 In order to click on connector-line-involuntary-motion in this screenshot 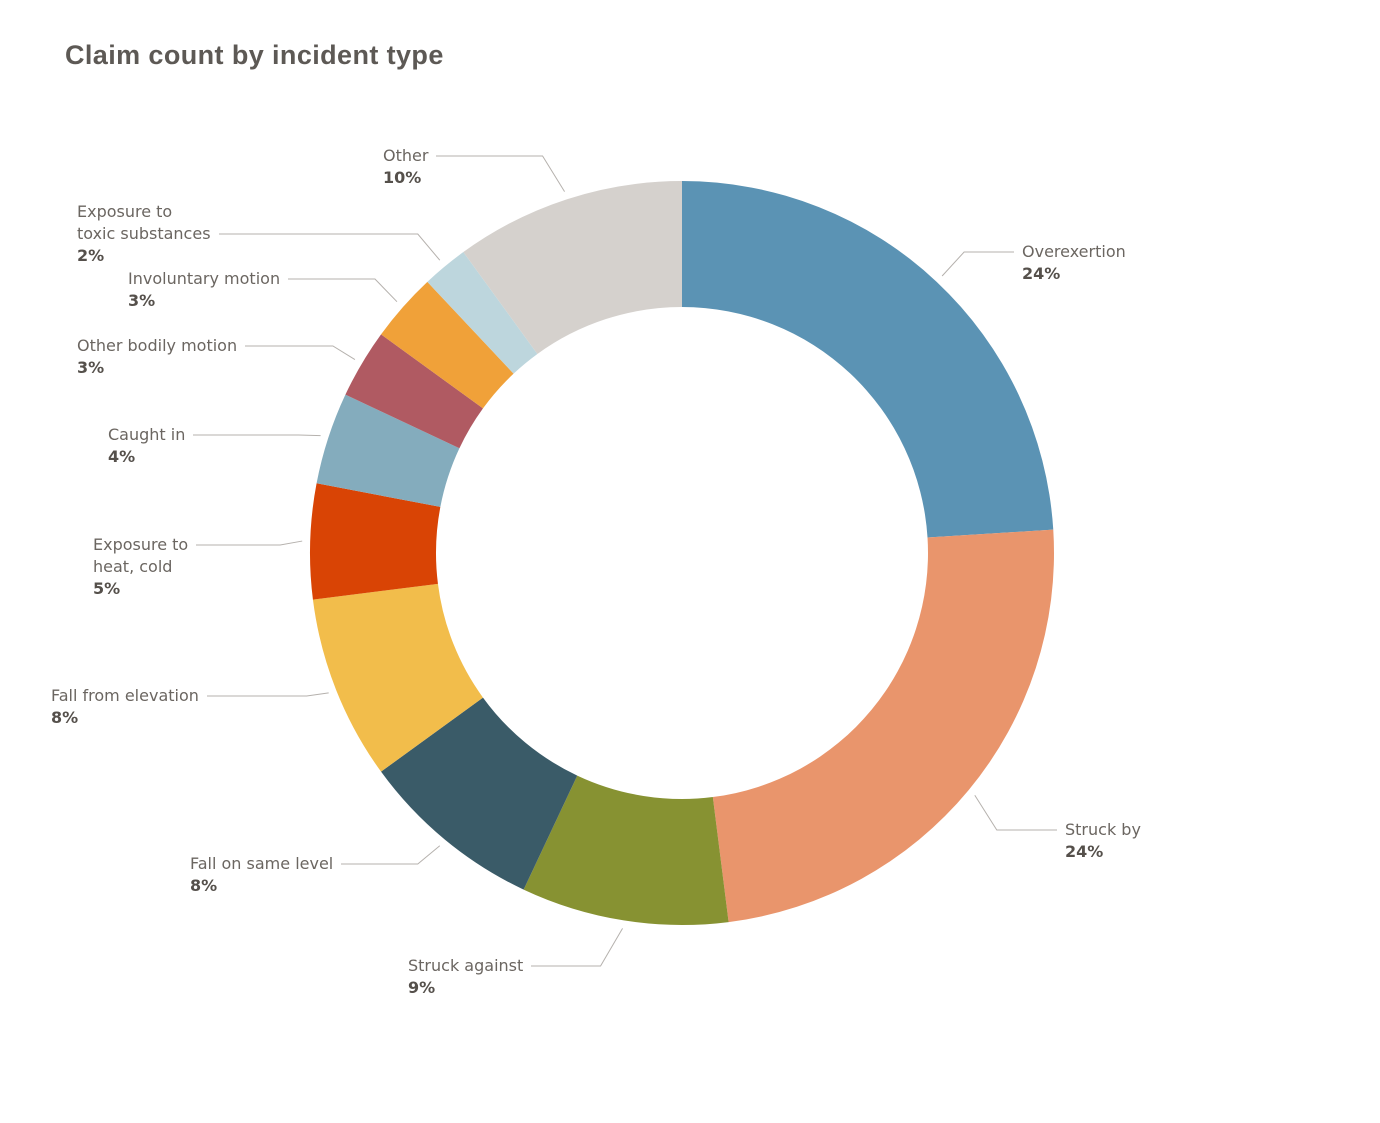, I will do `click(343, 290)`.